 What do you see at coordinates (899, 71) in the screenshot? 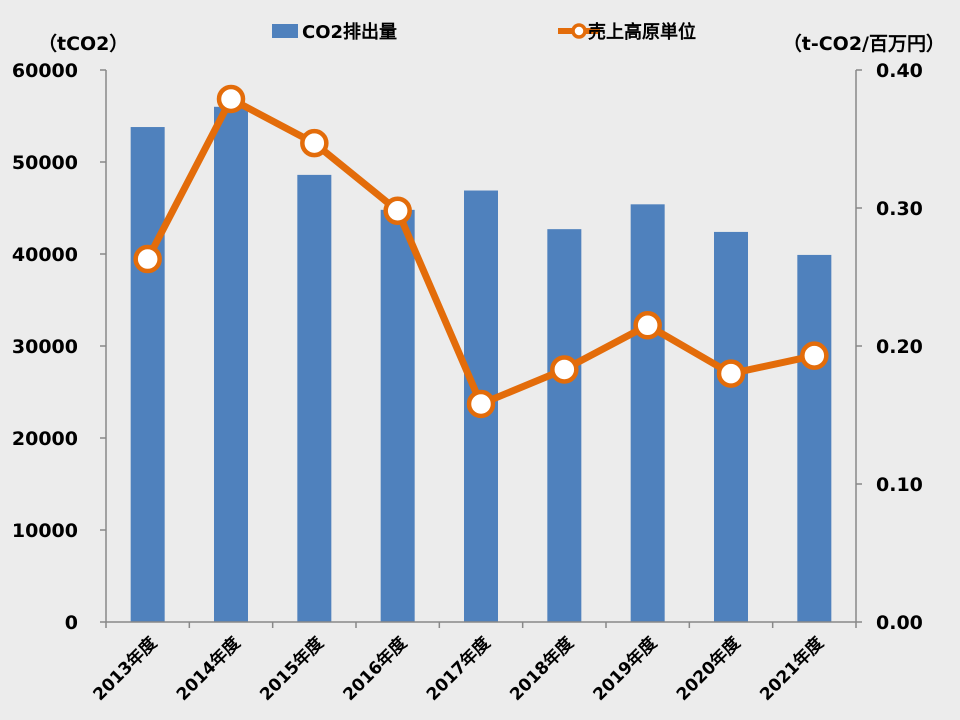
I see `right-tick-label: 0.40` at bounding box center [899, 71].